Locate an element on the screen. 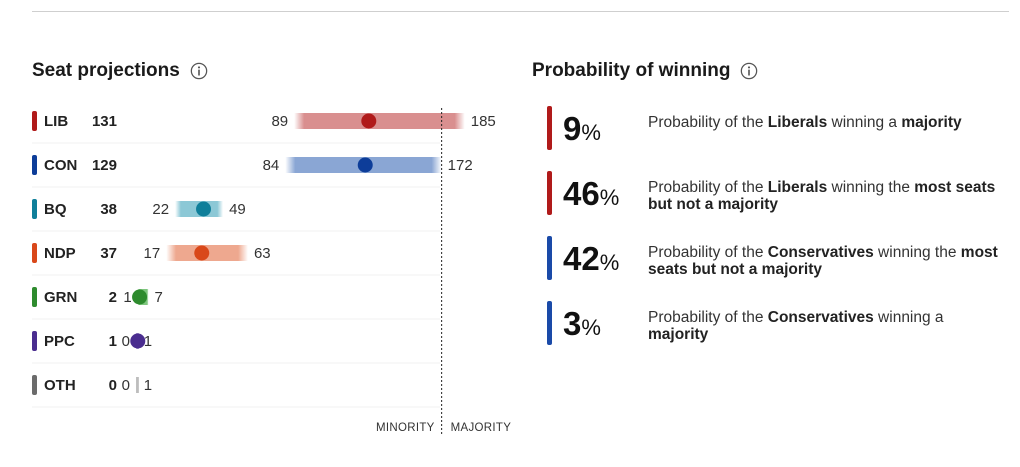 This screenshot has height=467, width=1020. probability-number: 46 is located at coordinates (581, 193).